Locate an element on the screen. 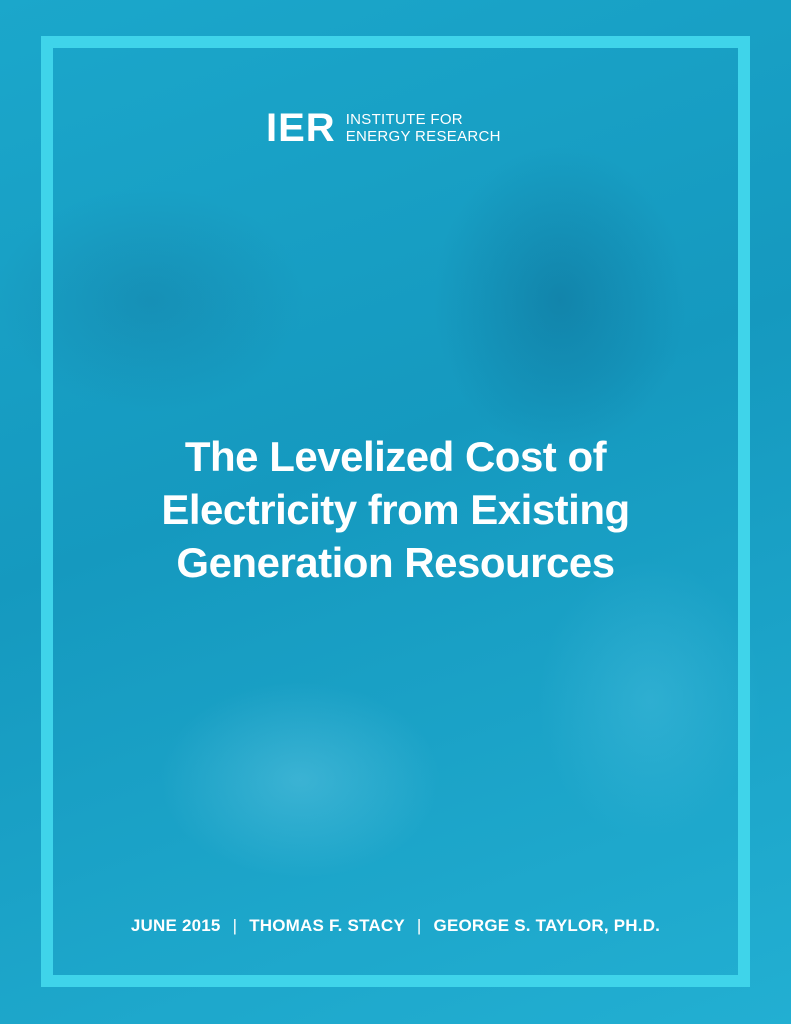 The image size is (791, 1024). title-line-1: The Levelized Cost of is located at coordinates (395, 456).